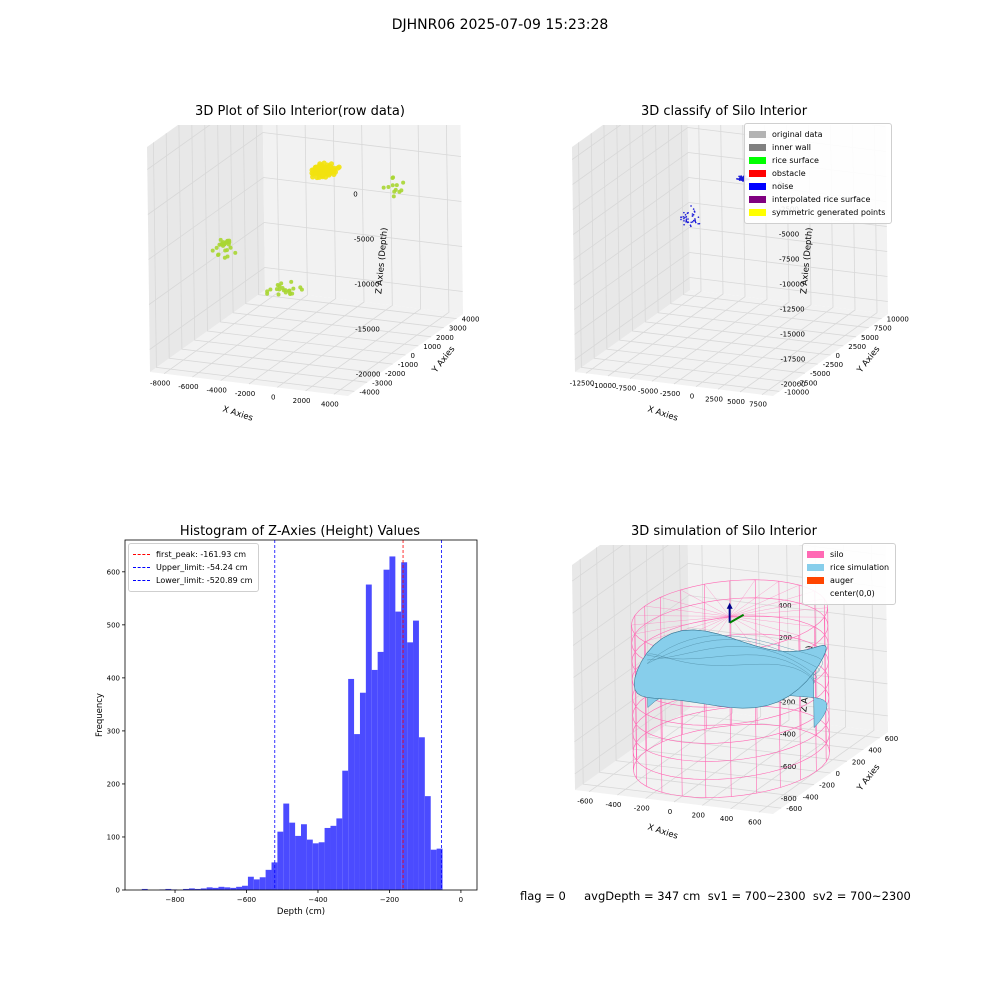 The width and height of the screenshot is (1000, 1000). What do you see at coordinates (604, 386) in the screenshot?
I see `x-tick-label: -10000` at bounding box center [604, 386].